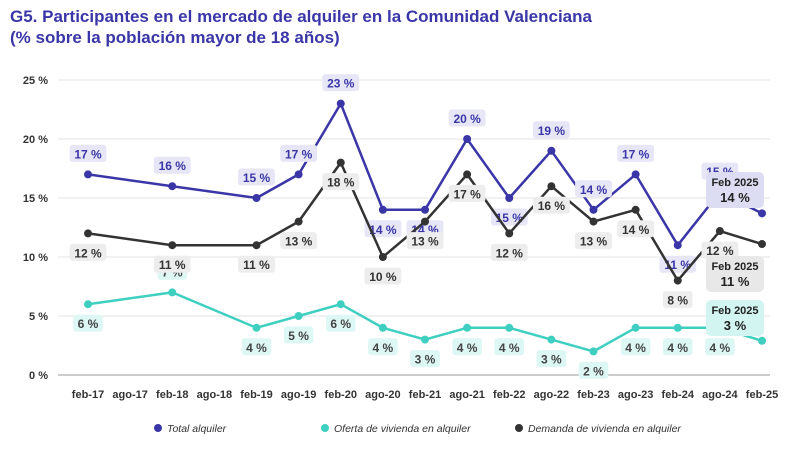 The image size is (798, 451). I want to click on data-label: 23 %, so click(341, 84).